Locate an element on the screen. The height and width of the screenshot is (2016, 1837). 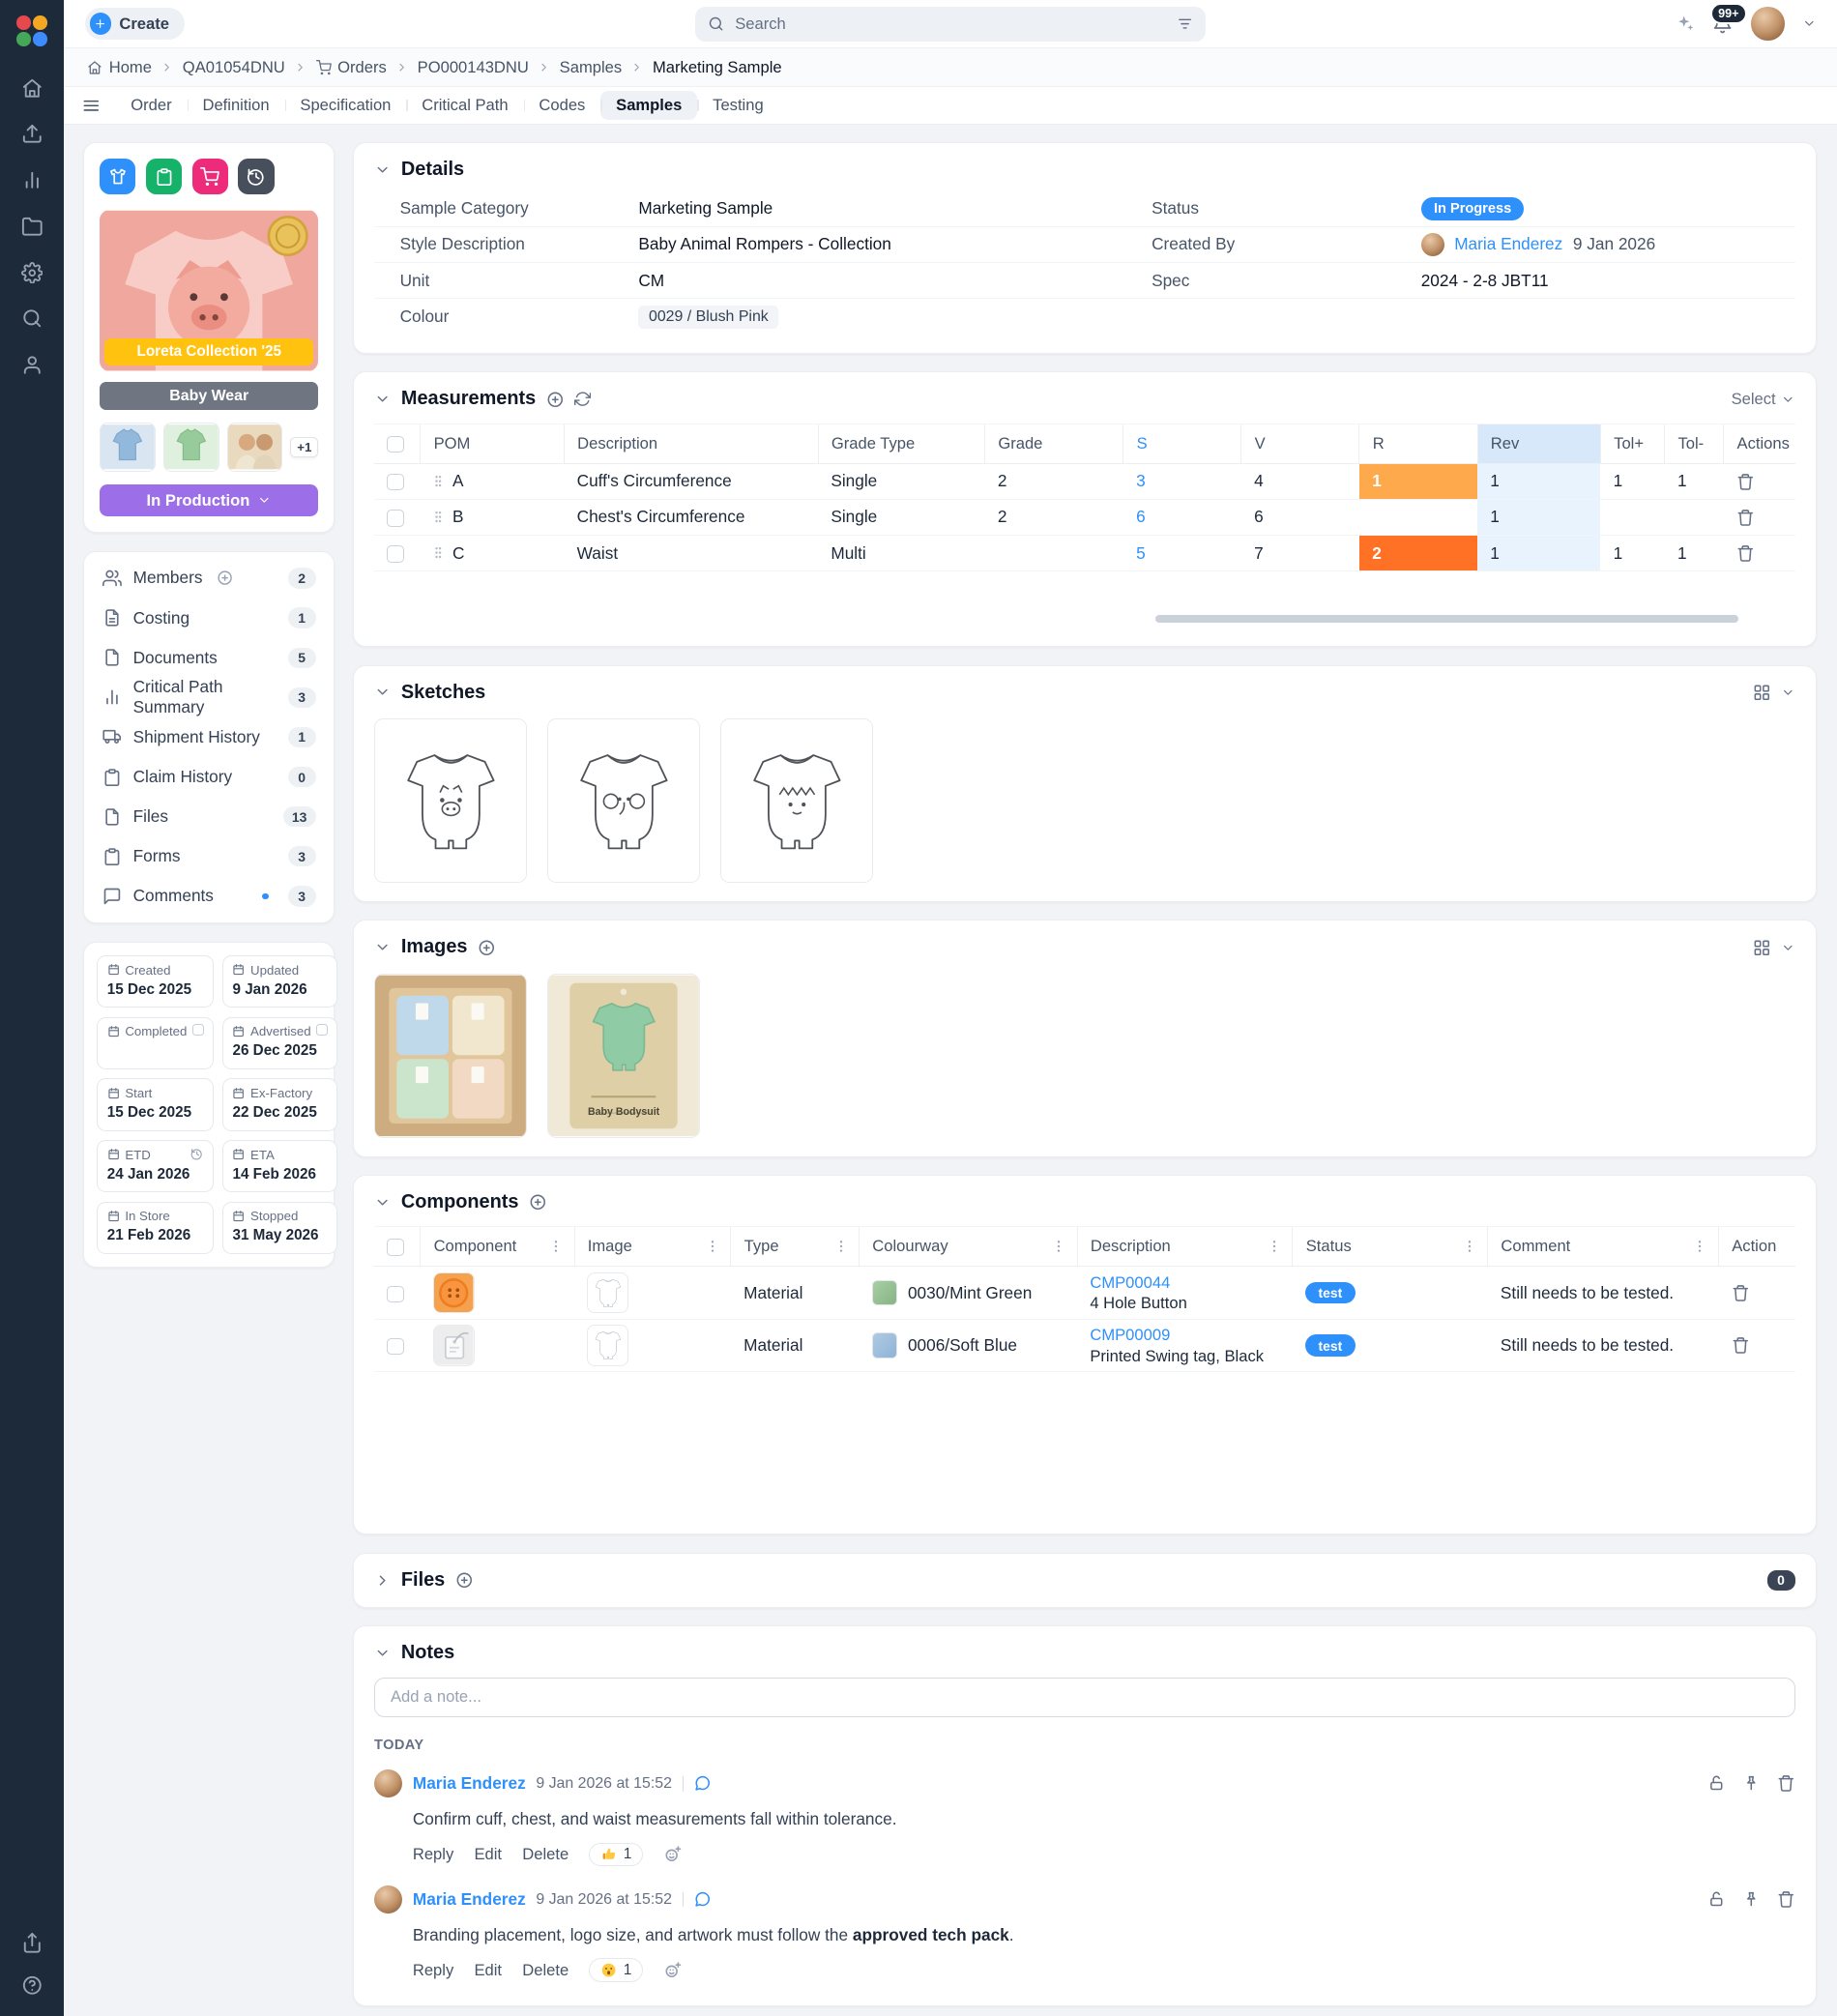
tab-samples: Samples is located at coordinates (649, 105).